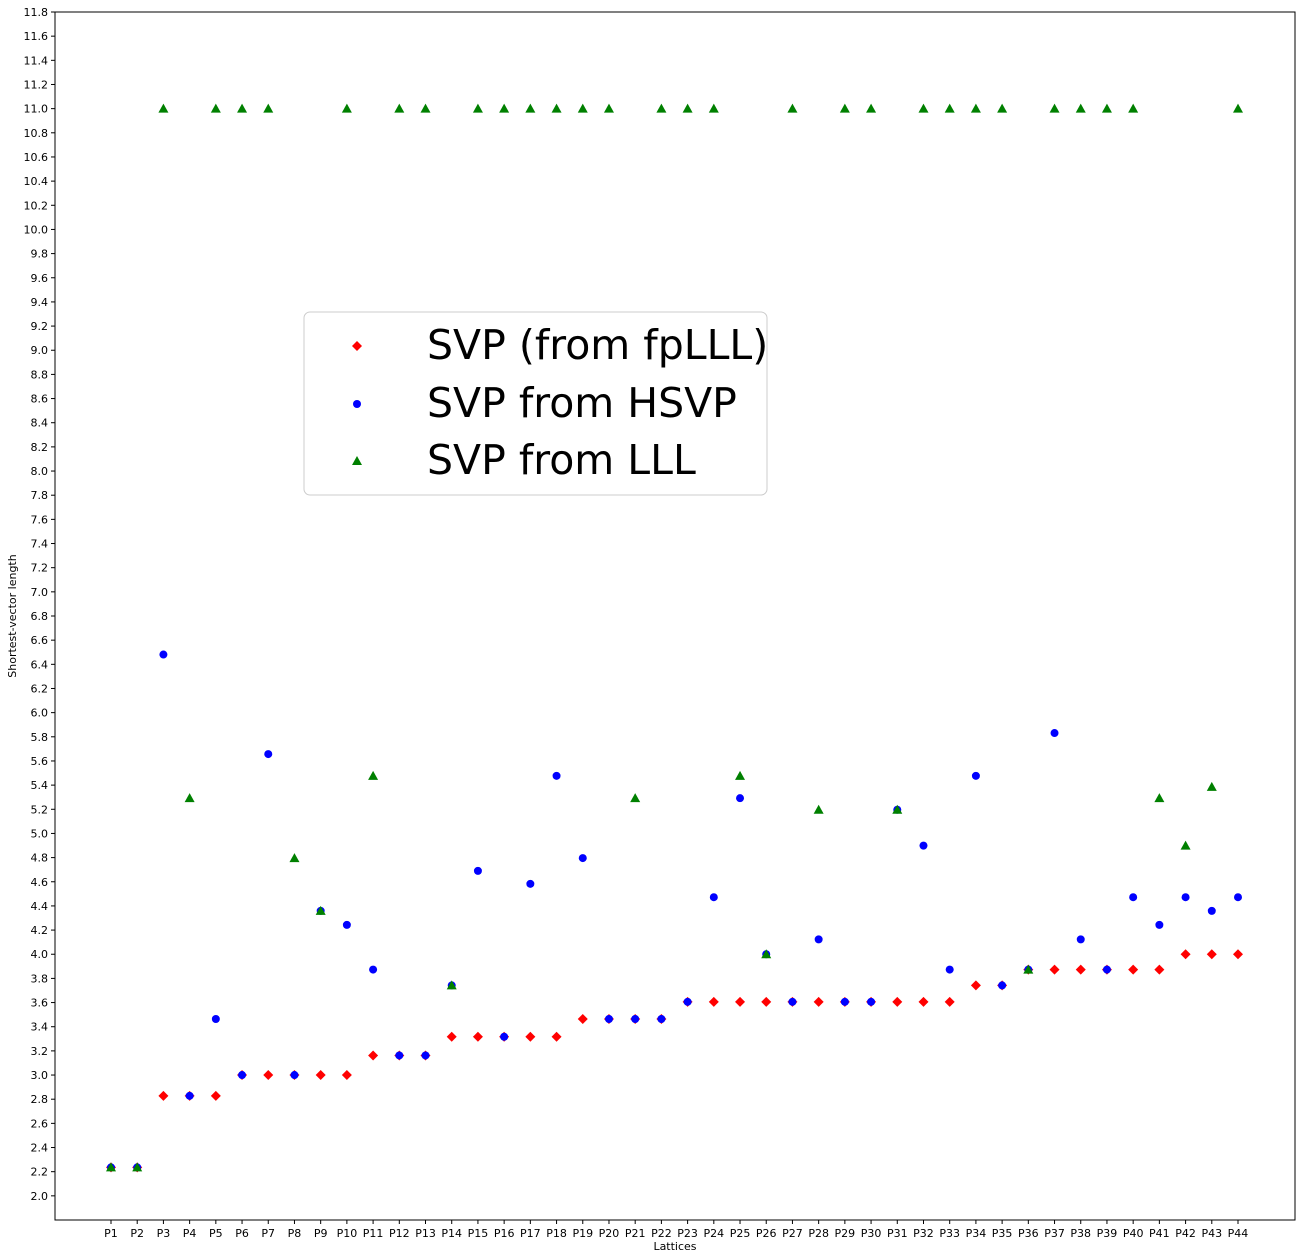  What do you see at coordinates (40, 833) in the screenshot?
I see `y-tick-label: 5.0` at bounding box center [40, 833].